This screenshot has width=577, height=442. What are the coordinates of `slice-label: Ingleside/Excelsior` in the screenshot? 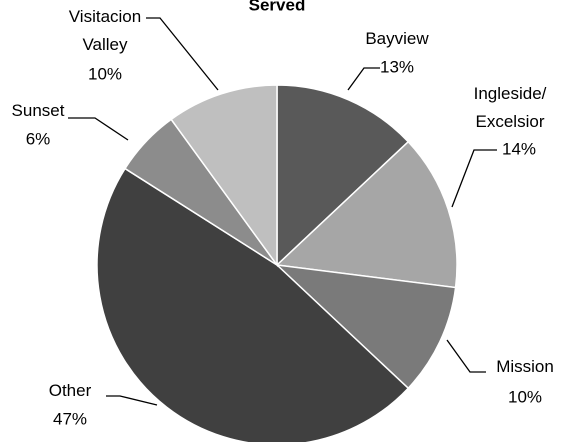 It's located at (510, 107).